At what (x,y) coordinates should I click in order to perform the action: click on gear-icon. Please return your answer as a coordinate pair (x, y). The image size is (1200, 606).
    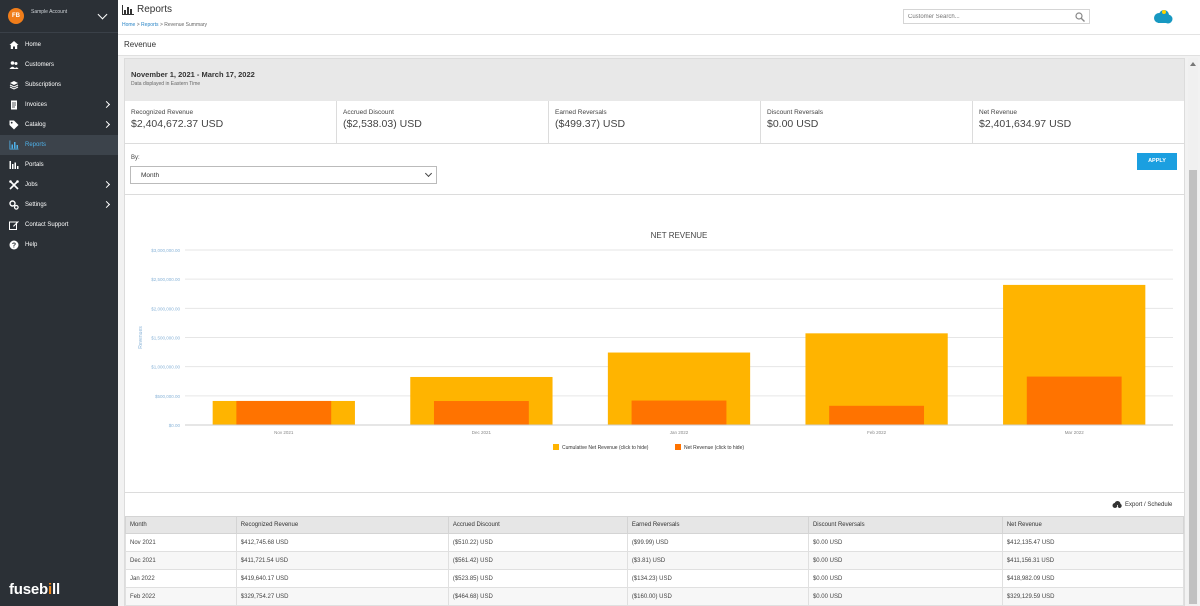
    Looking at the image, I should click on (14, 205).